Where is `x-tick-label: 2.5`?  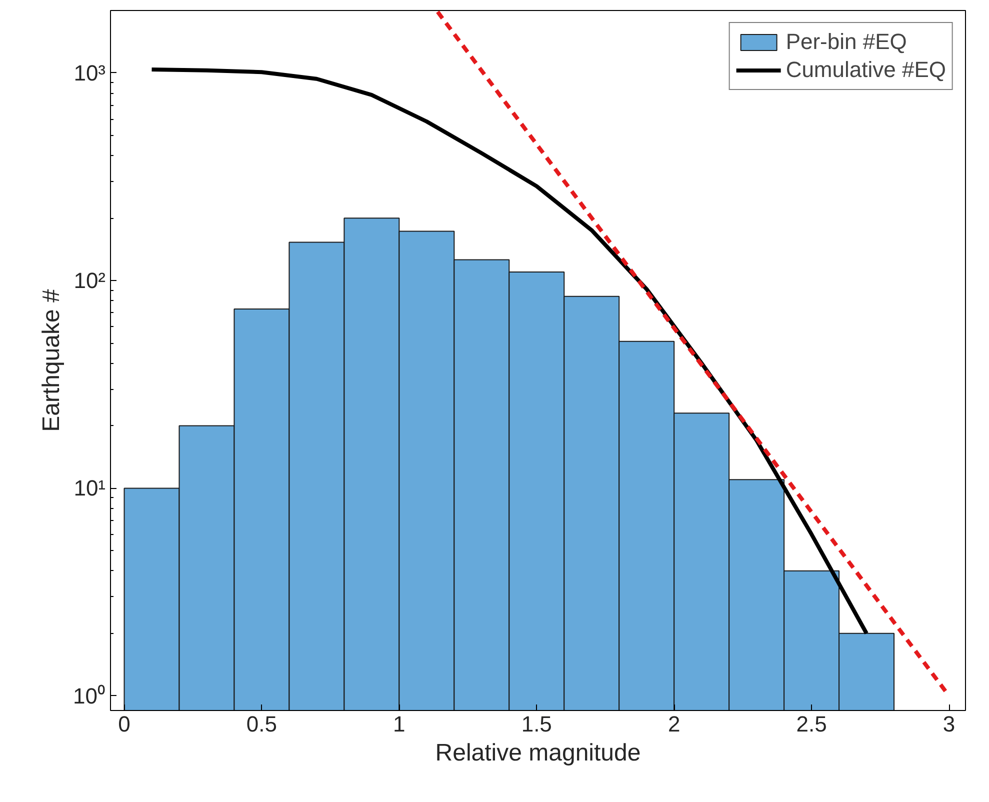 x-tick-label: 2.5 is located at coordinates (811, 724).